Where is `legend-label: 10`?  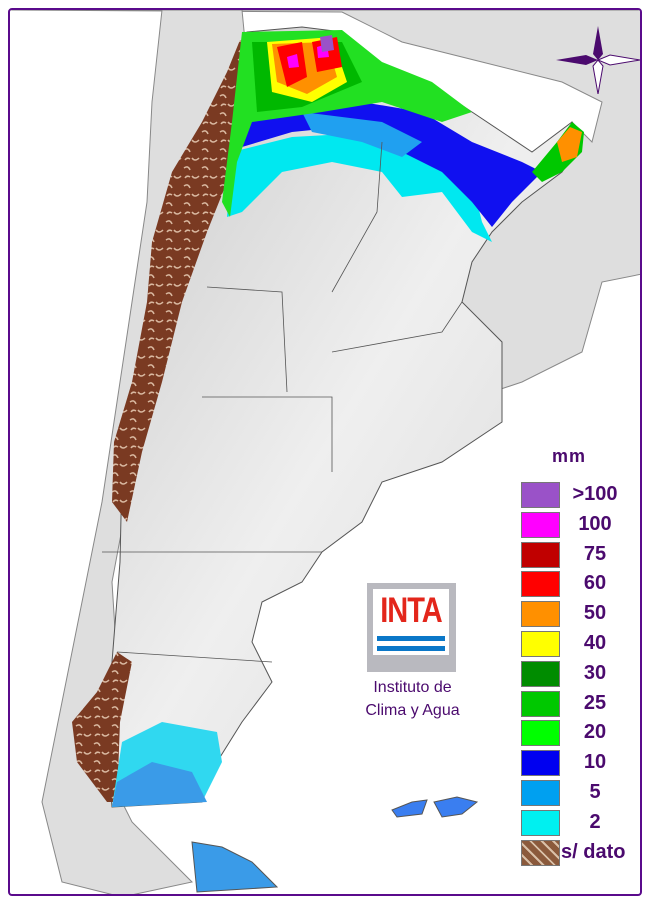
legend-label: 10 is located at coordinates (595, 762).